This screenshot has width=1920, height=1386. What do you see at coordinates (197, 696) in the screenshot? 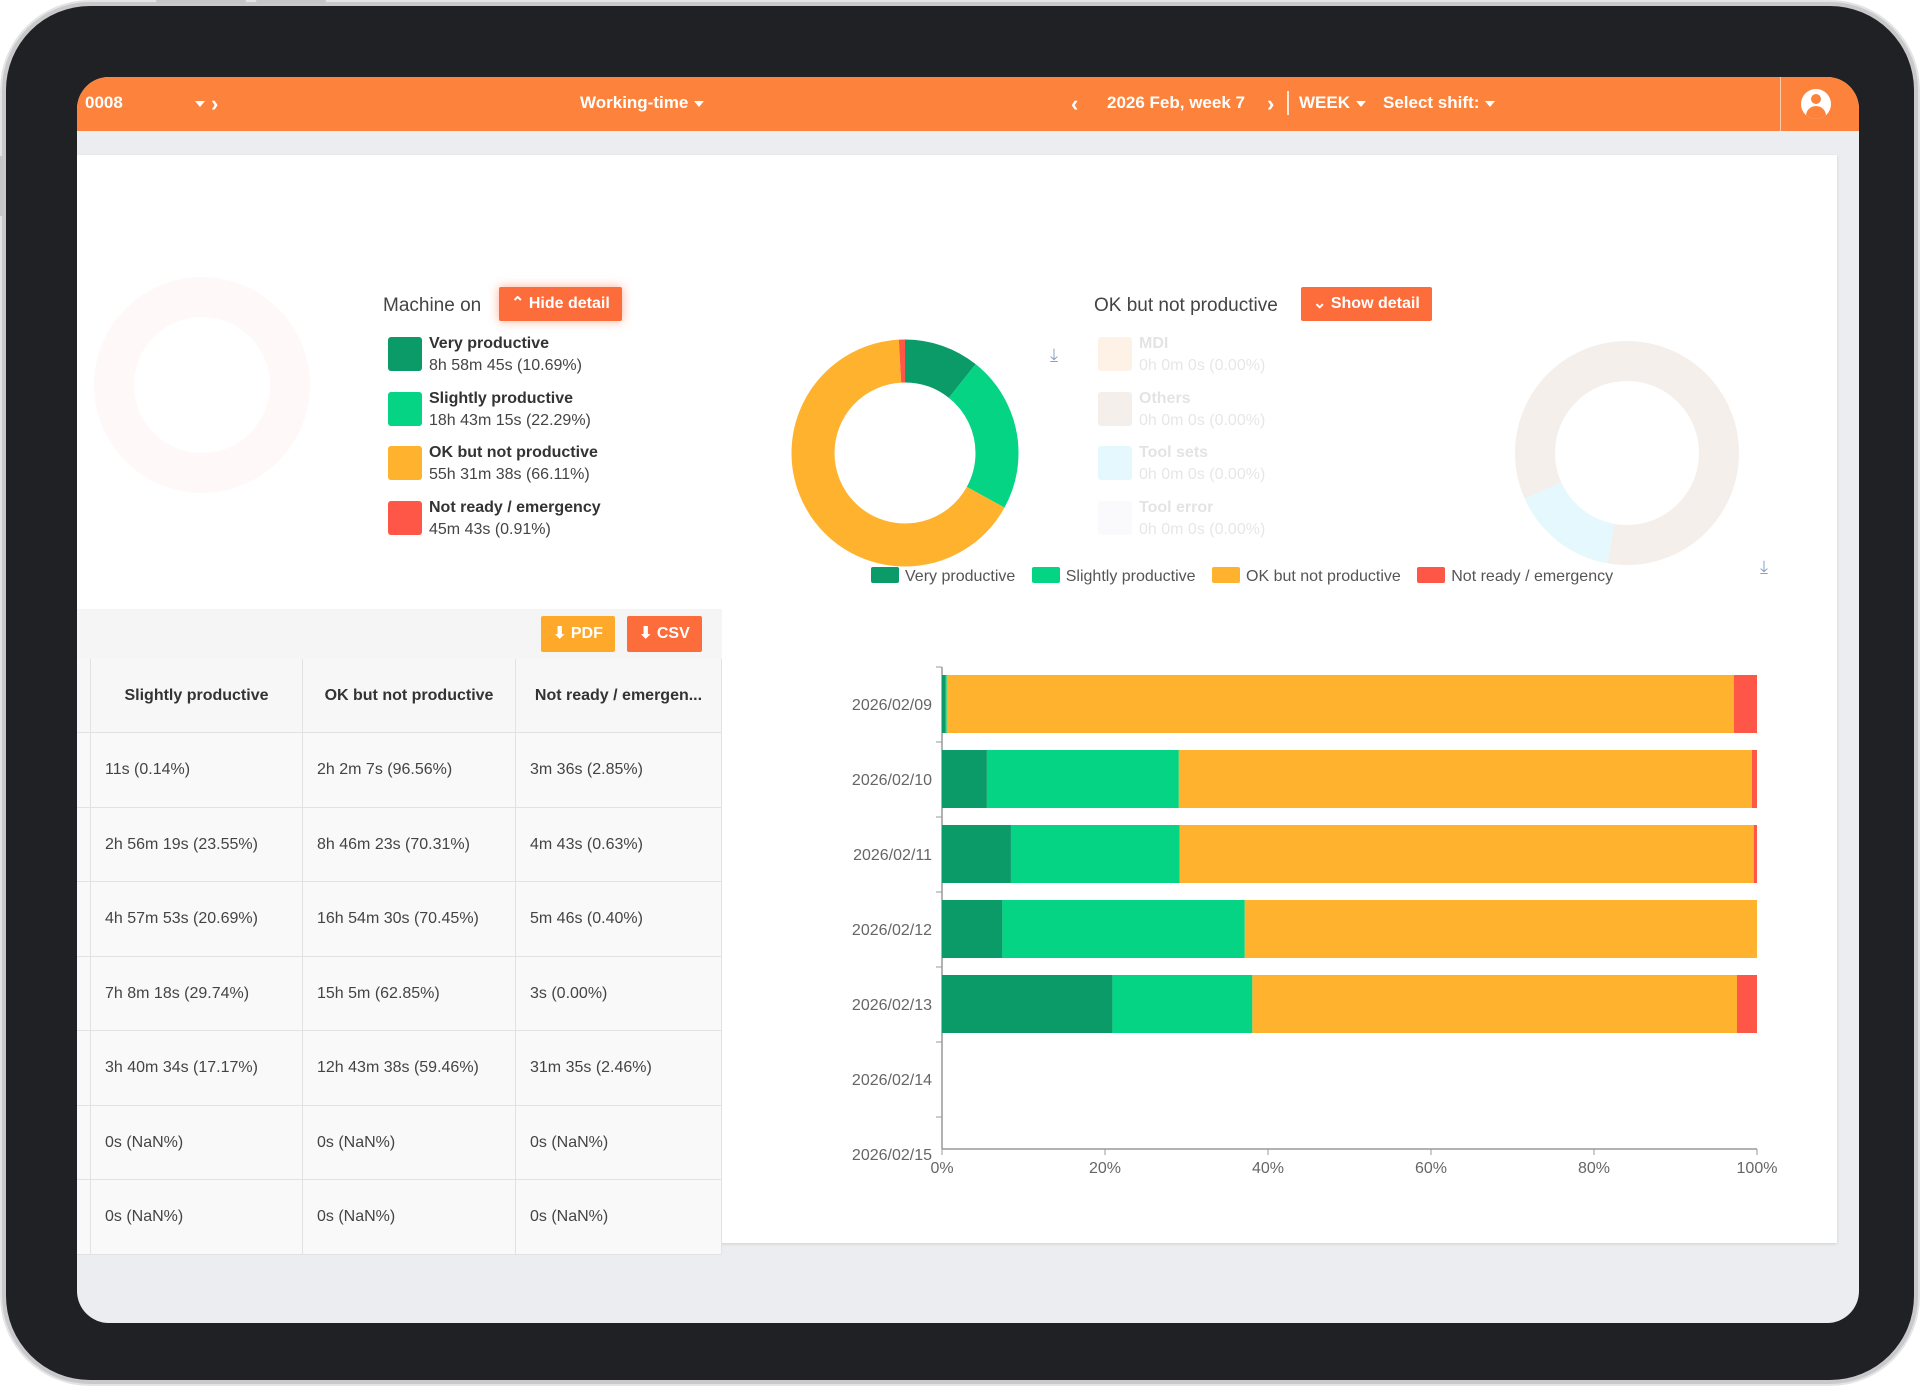
I see `table-header-cell: Slightly productive` at bounding box center [197, 696].